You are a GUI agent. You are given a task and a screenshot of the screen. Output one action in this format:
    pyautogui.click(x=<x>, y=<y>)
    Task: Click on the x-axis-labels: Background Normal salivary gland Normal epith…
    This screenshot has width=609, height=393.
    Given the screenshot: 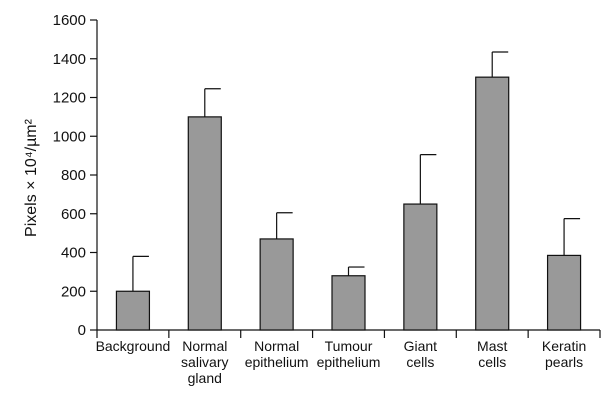 What is the action you would take?
    pyautogui.click(x=341, y=362)
    